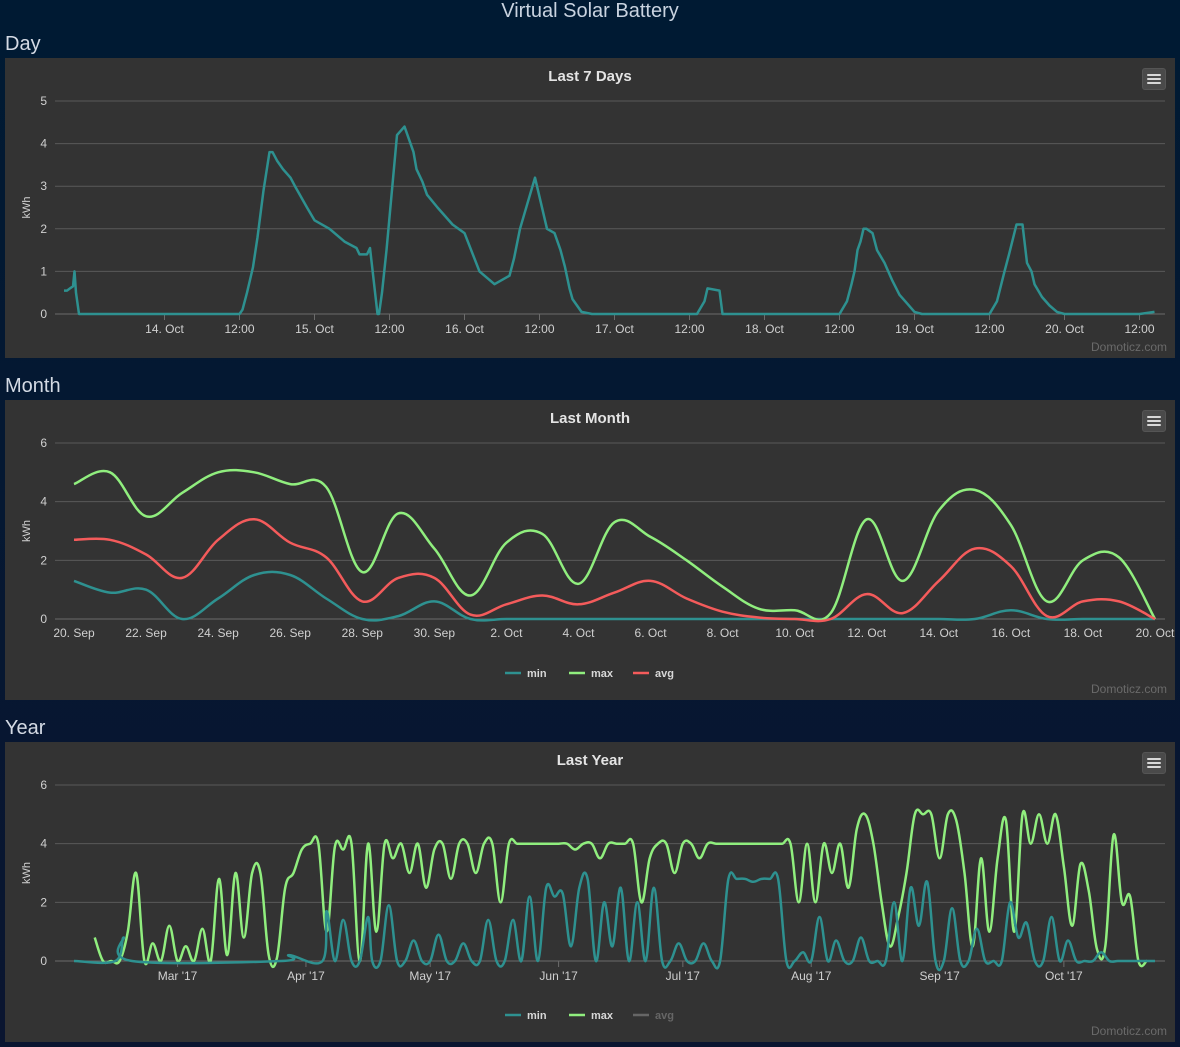  What do you see at coordinates (314, 329) in the screenshot?
I see `x-tick-label: 15. Oct` at bounding box center [314, 329].